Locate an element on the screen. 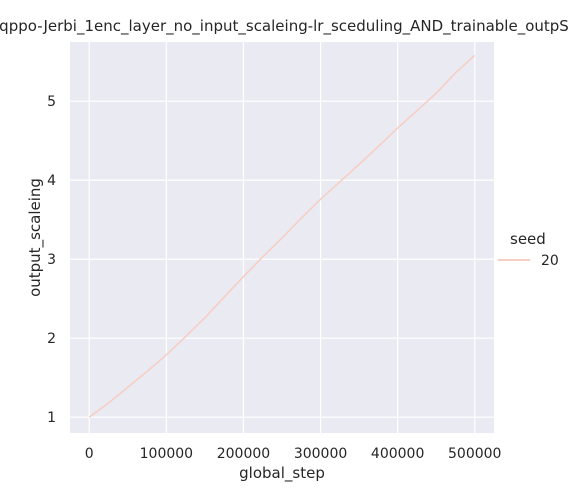 This screenshot has height=500, width=571. y-tick-label: 3 is located at coordinates (51, 260).